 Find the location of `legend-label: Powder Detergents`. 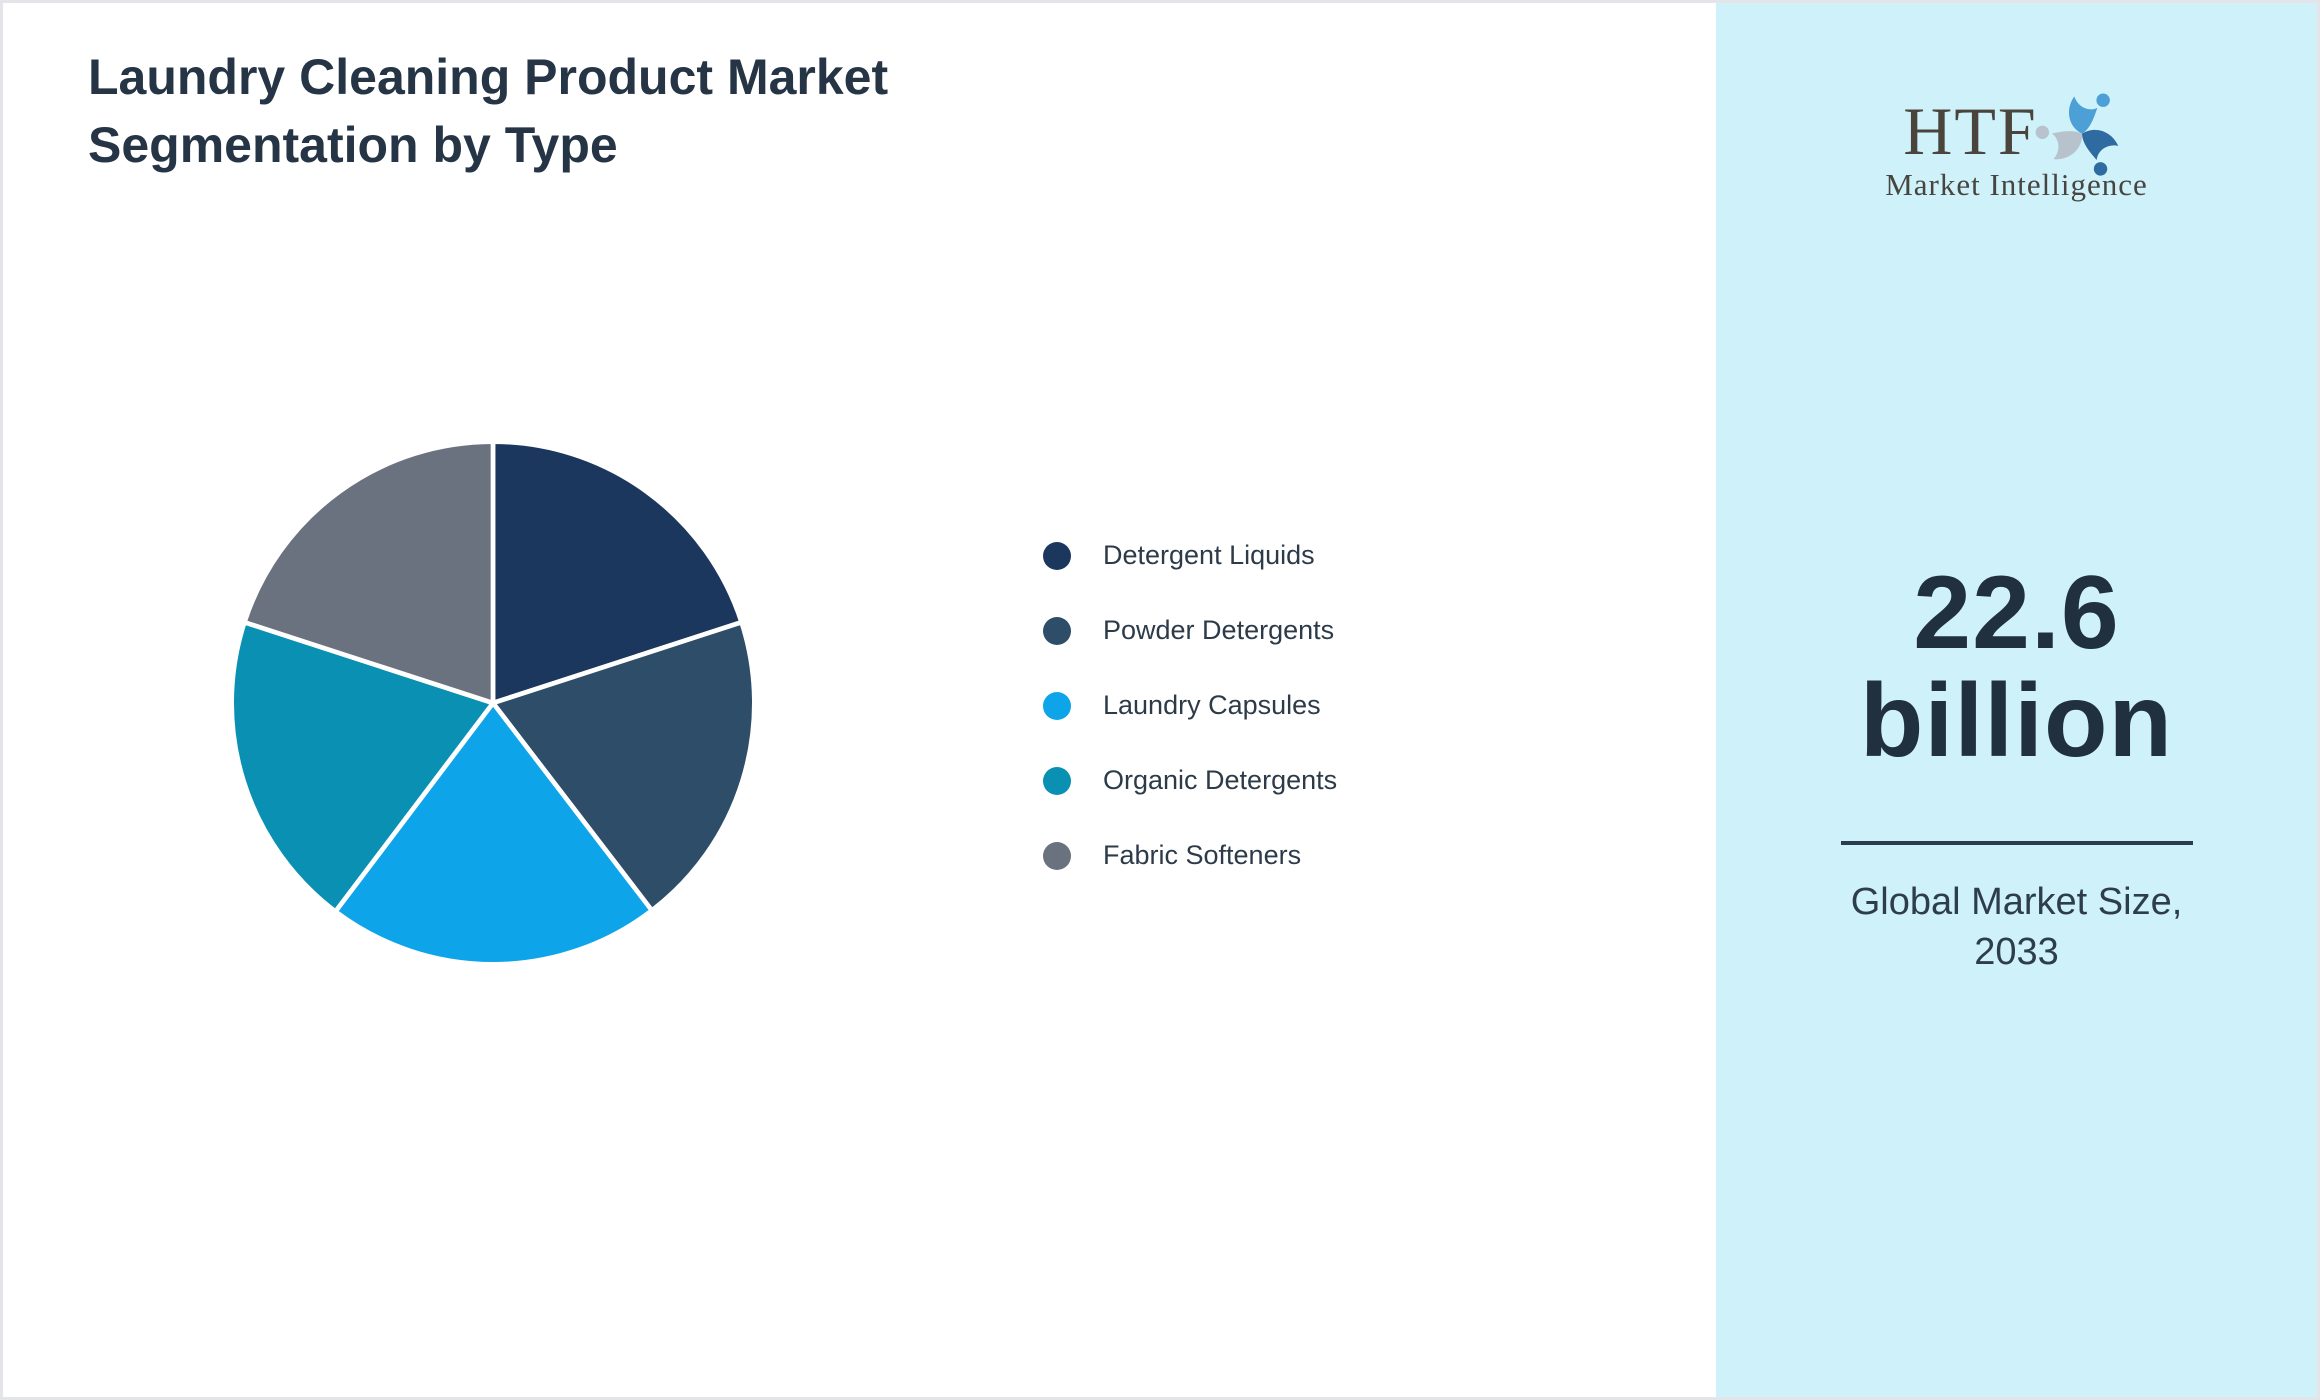

legend-label: Powder Detergents is located at coordinates (1219, 630).